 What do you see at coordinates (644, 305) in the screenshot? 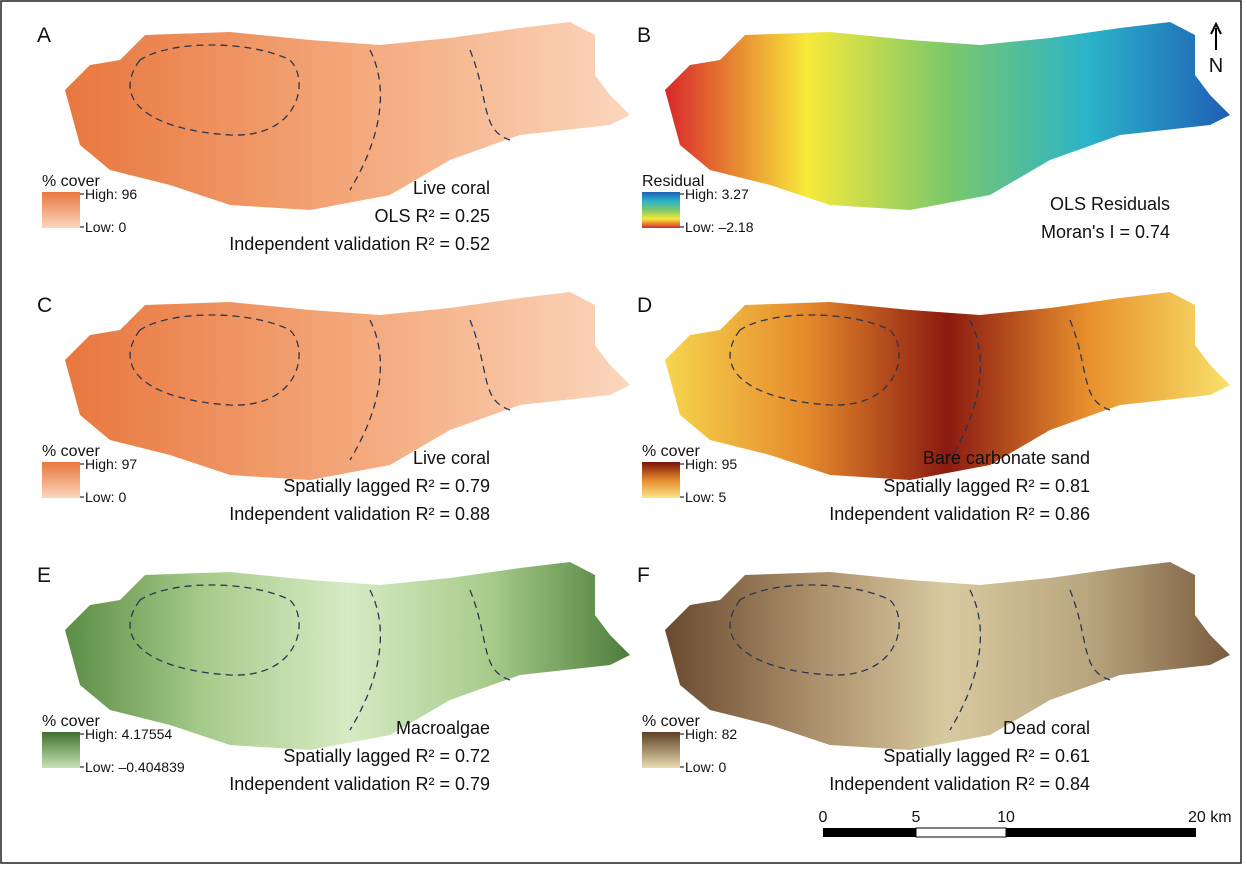
I see `panel-letter: D` at bounding box center [644, 305].